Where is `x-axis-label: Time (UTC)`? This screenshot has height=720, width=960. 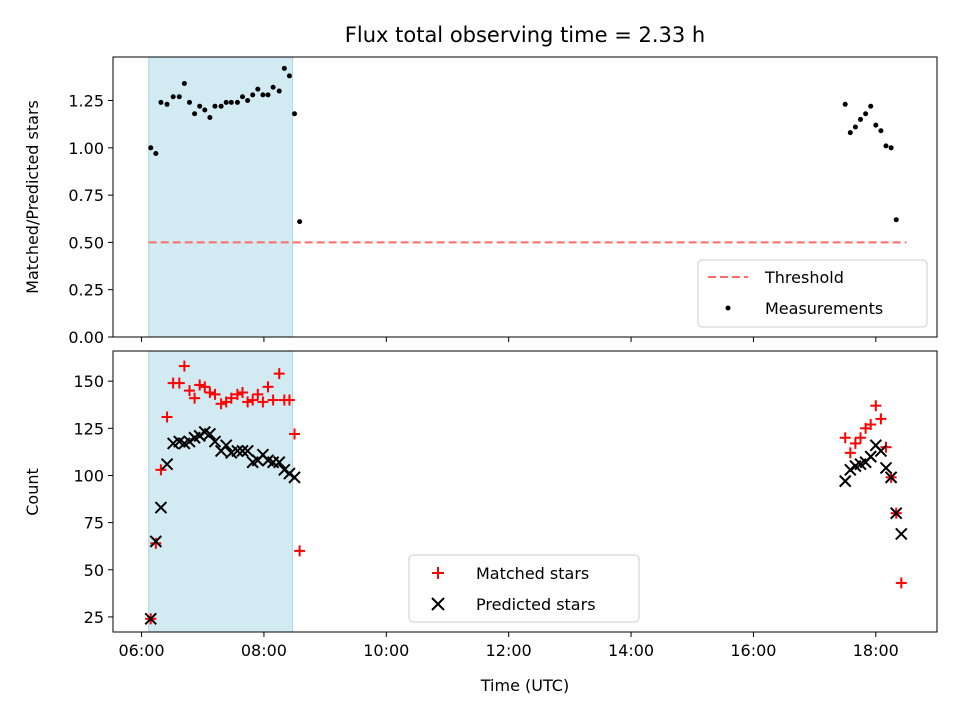
x-axis-label: Time (UTC) is located at coordinates (524, 685).